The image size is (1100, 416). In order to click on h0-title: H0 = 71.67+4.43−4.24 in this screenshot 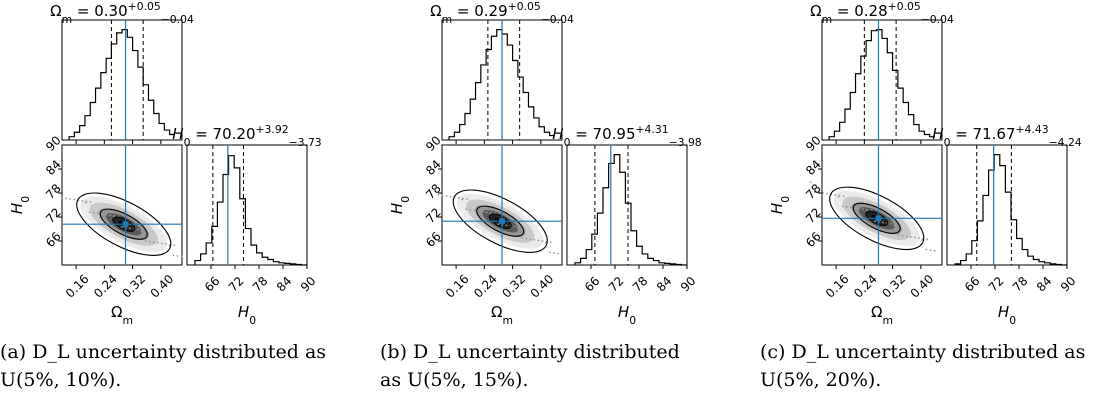, I will do `click(1007, 136)`.